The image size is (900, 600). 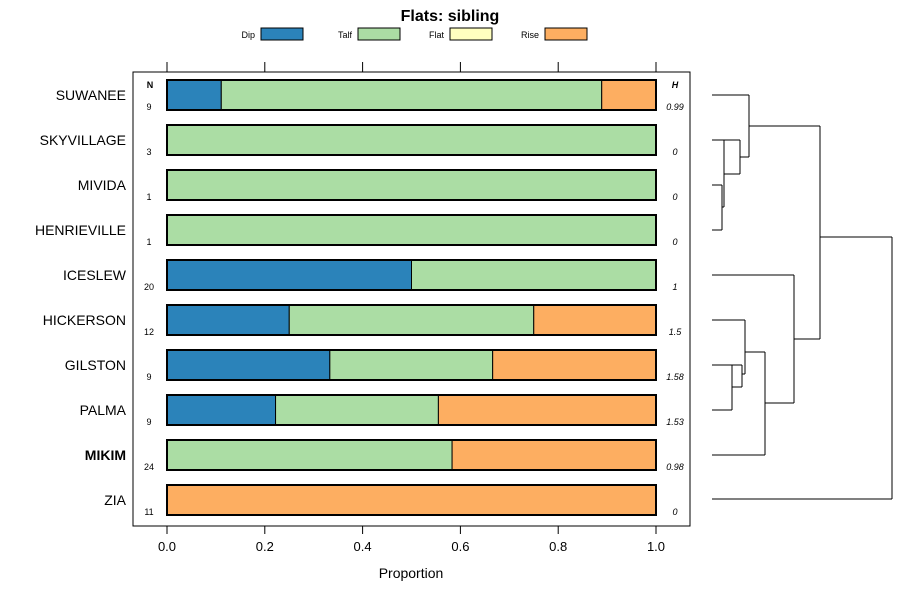 What do you see at coordinates (414, 34) in the screenshot?
I see `legend: Dip Talf Flat Rise` at bounding box center [414, 34].